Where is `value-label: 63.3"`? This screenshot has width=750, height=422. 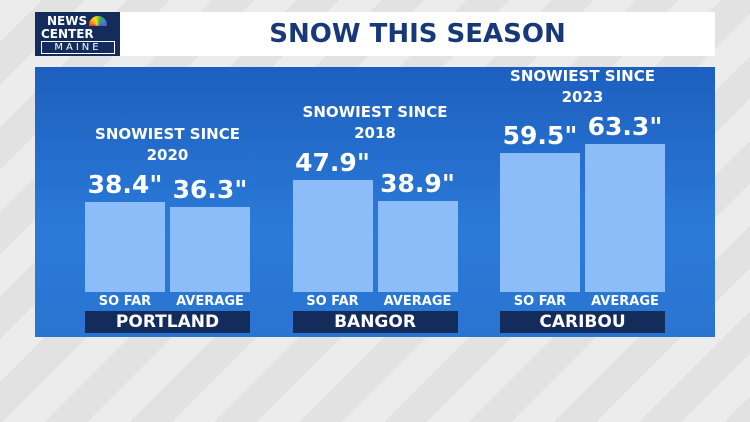 value-label: 63.3" is located at coordinates (625, 126).